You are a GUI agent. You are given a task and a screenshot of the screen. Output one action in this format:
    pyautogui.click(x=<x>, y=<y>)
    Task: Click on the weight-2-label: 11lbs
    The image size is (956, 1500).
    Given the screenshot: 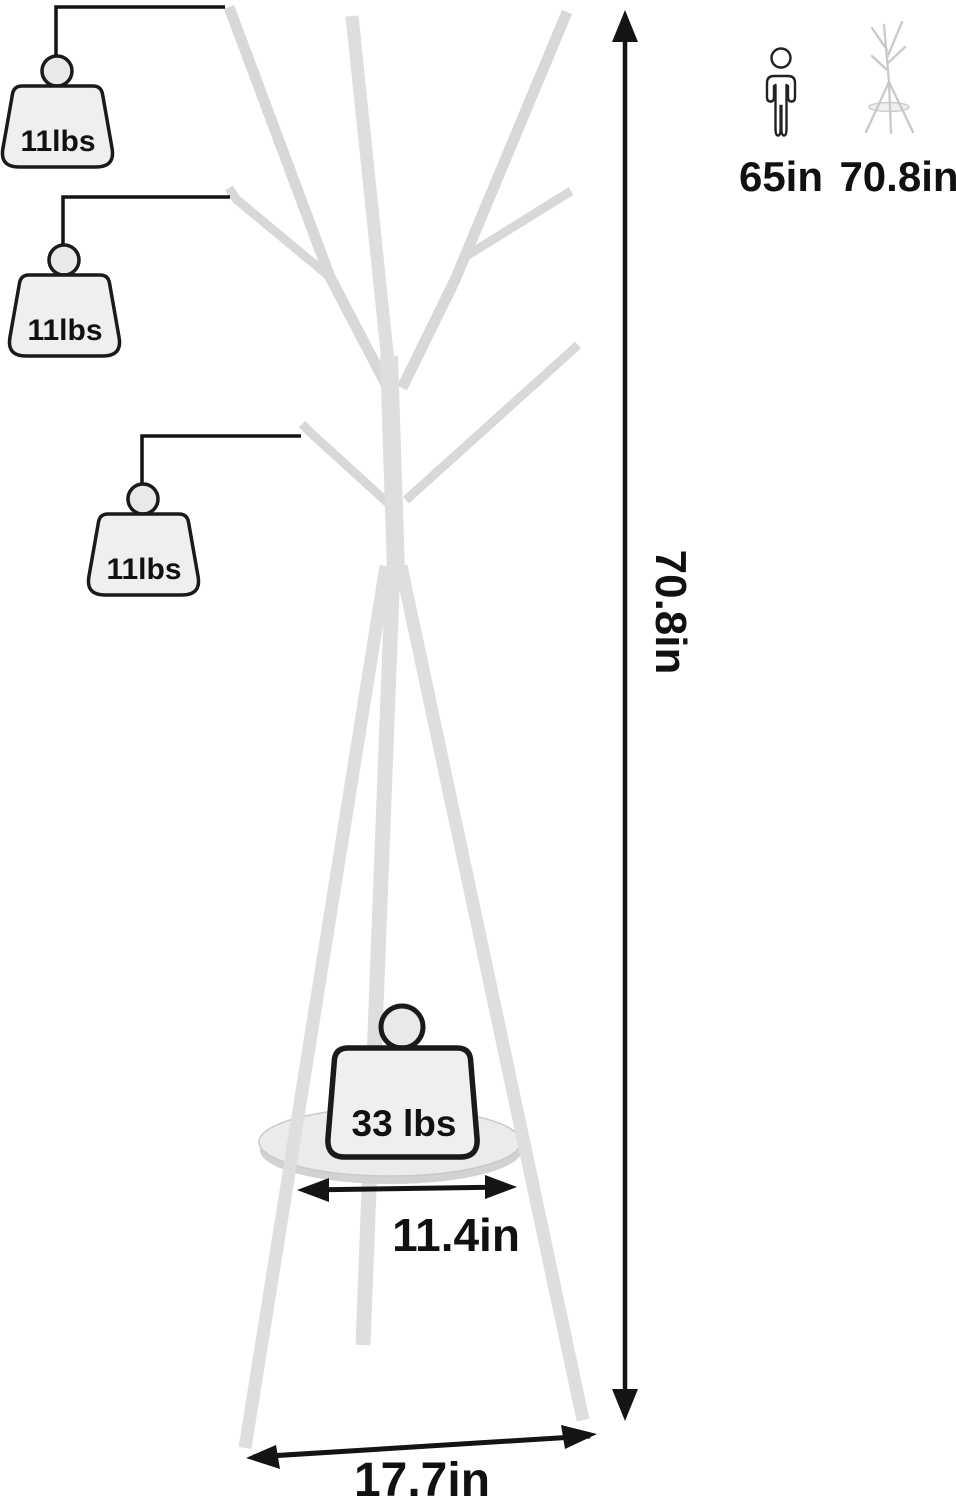 What is the action you would take?
    pyautogui.click(x=64, y=330)
    